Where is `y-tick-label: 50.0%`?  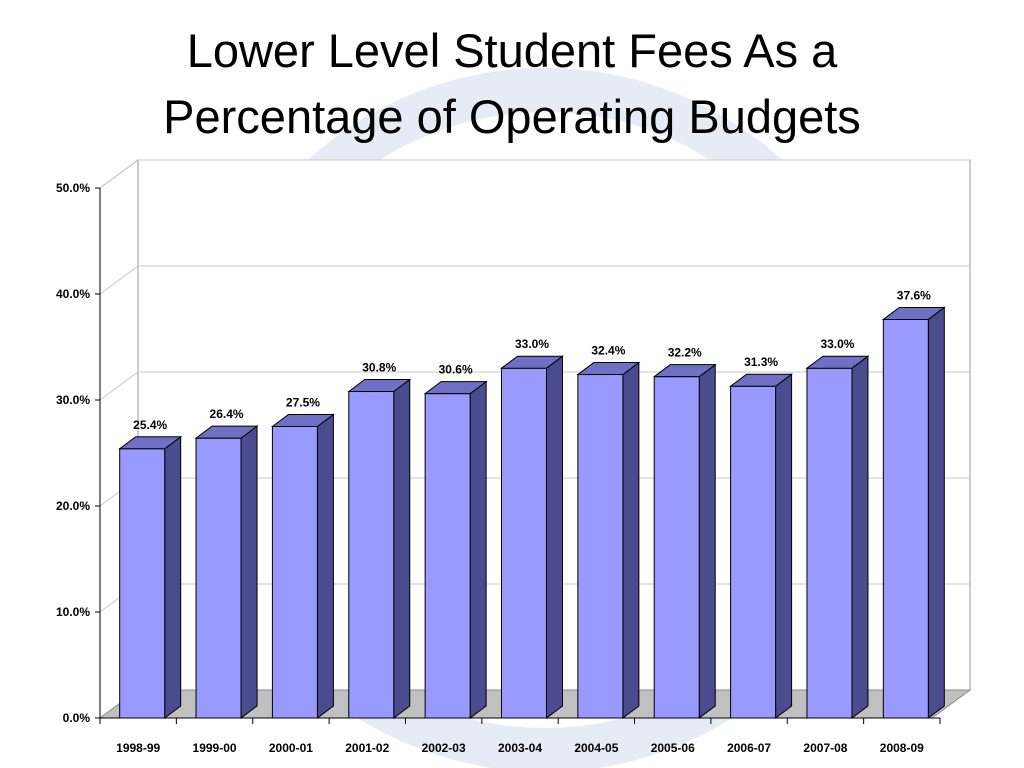 y-tick-label: 50.0% is located at coordinates (73, 188).